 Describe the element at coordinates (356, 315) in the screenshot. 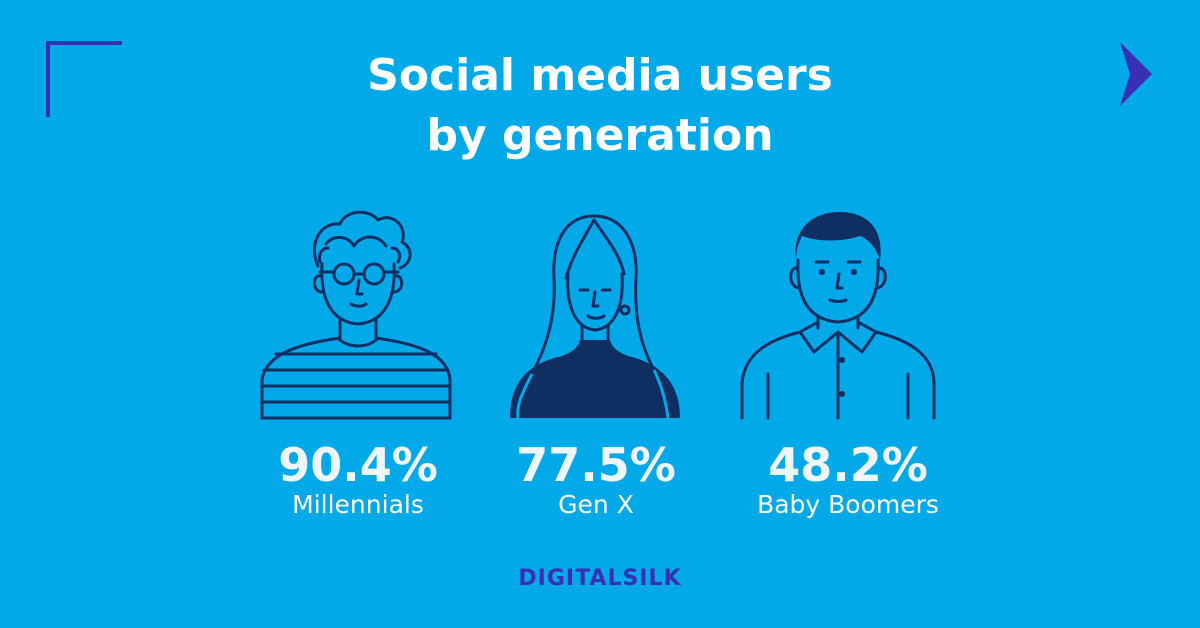

I see `millennial-person-icon` at that location.